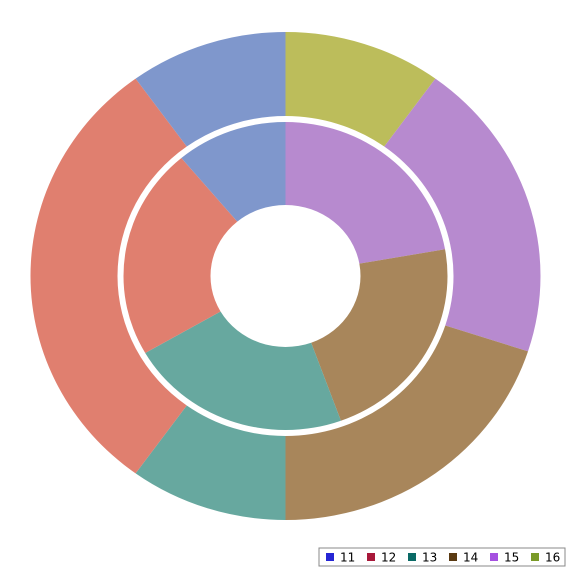 The width and height of the screenshot is (576, 580). Describe the element at coordinates (388, 558) in the screenshot. I see `legend-label: 12` at that location.